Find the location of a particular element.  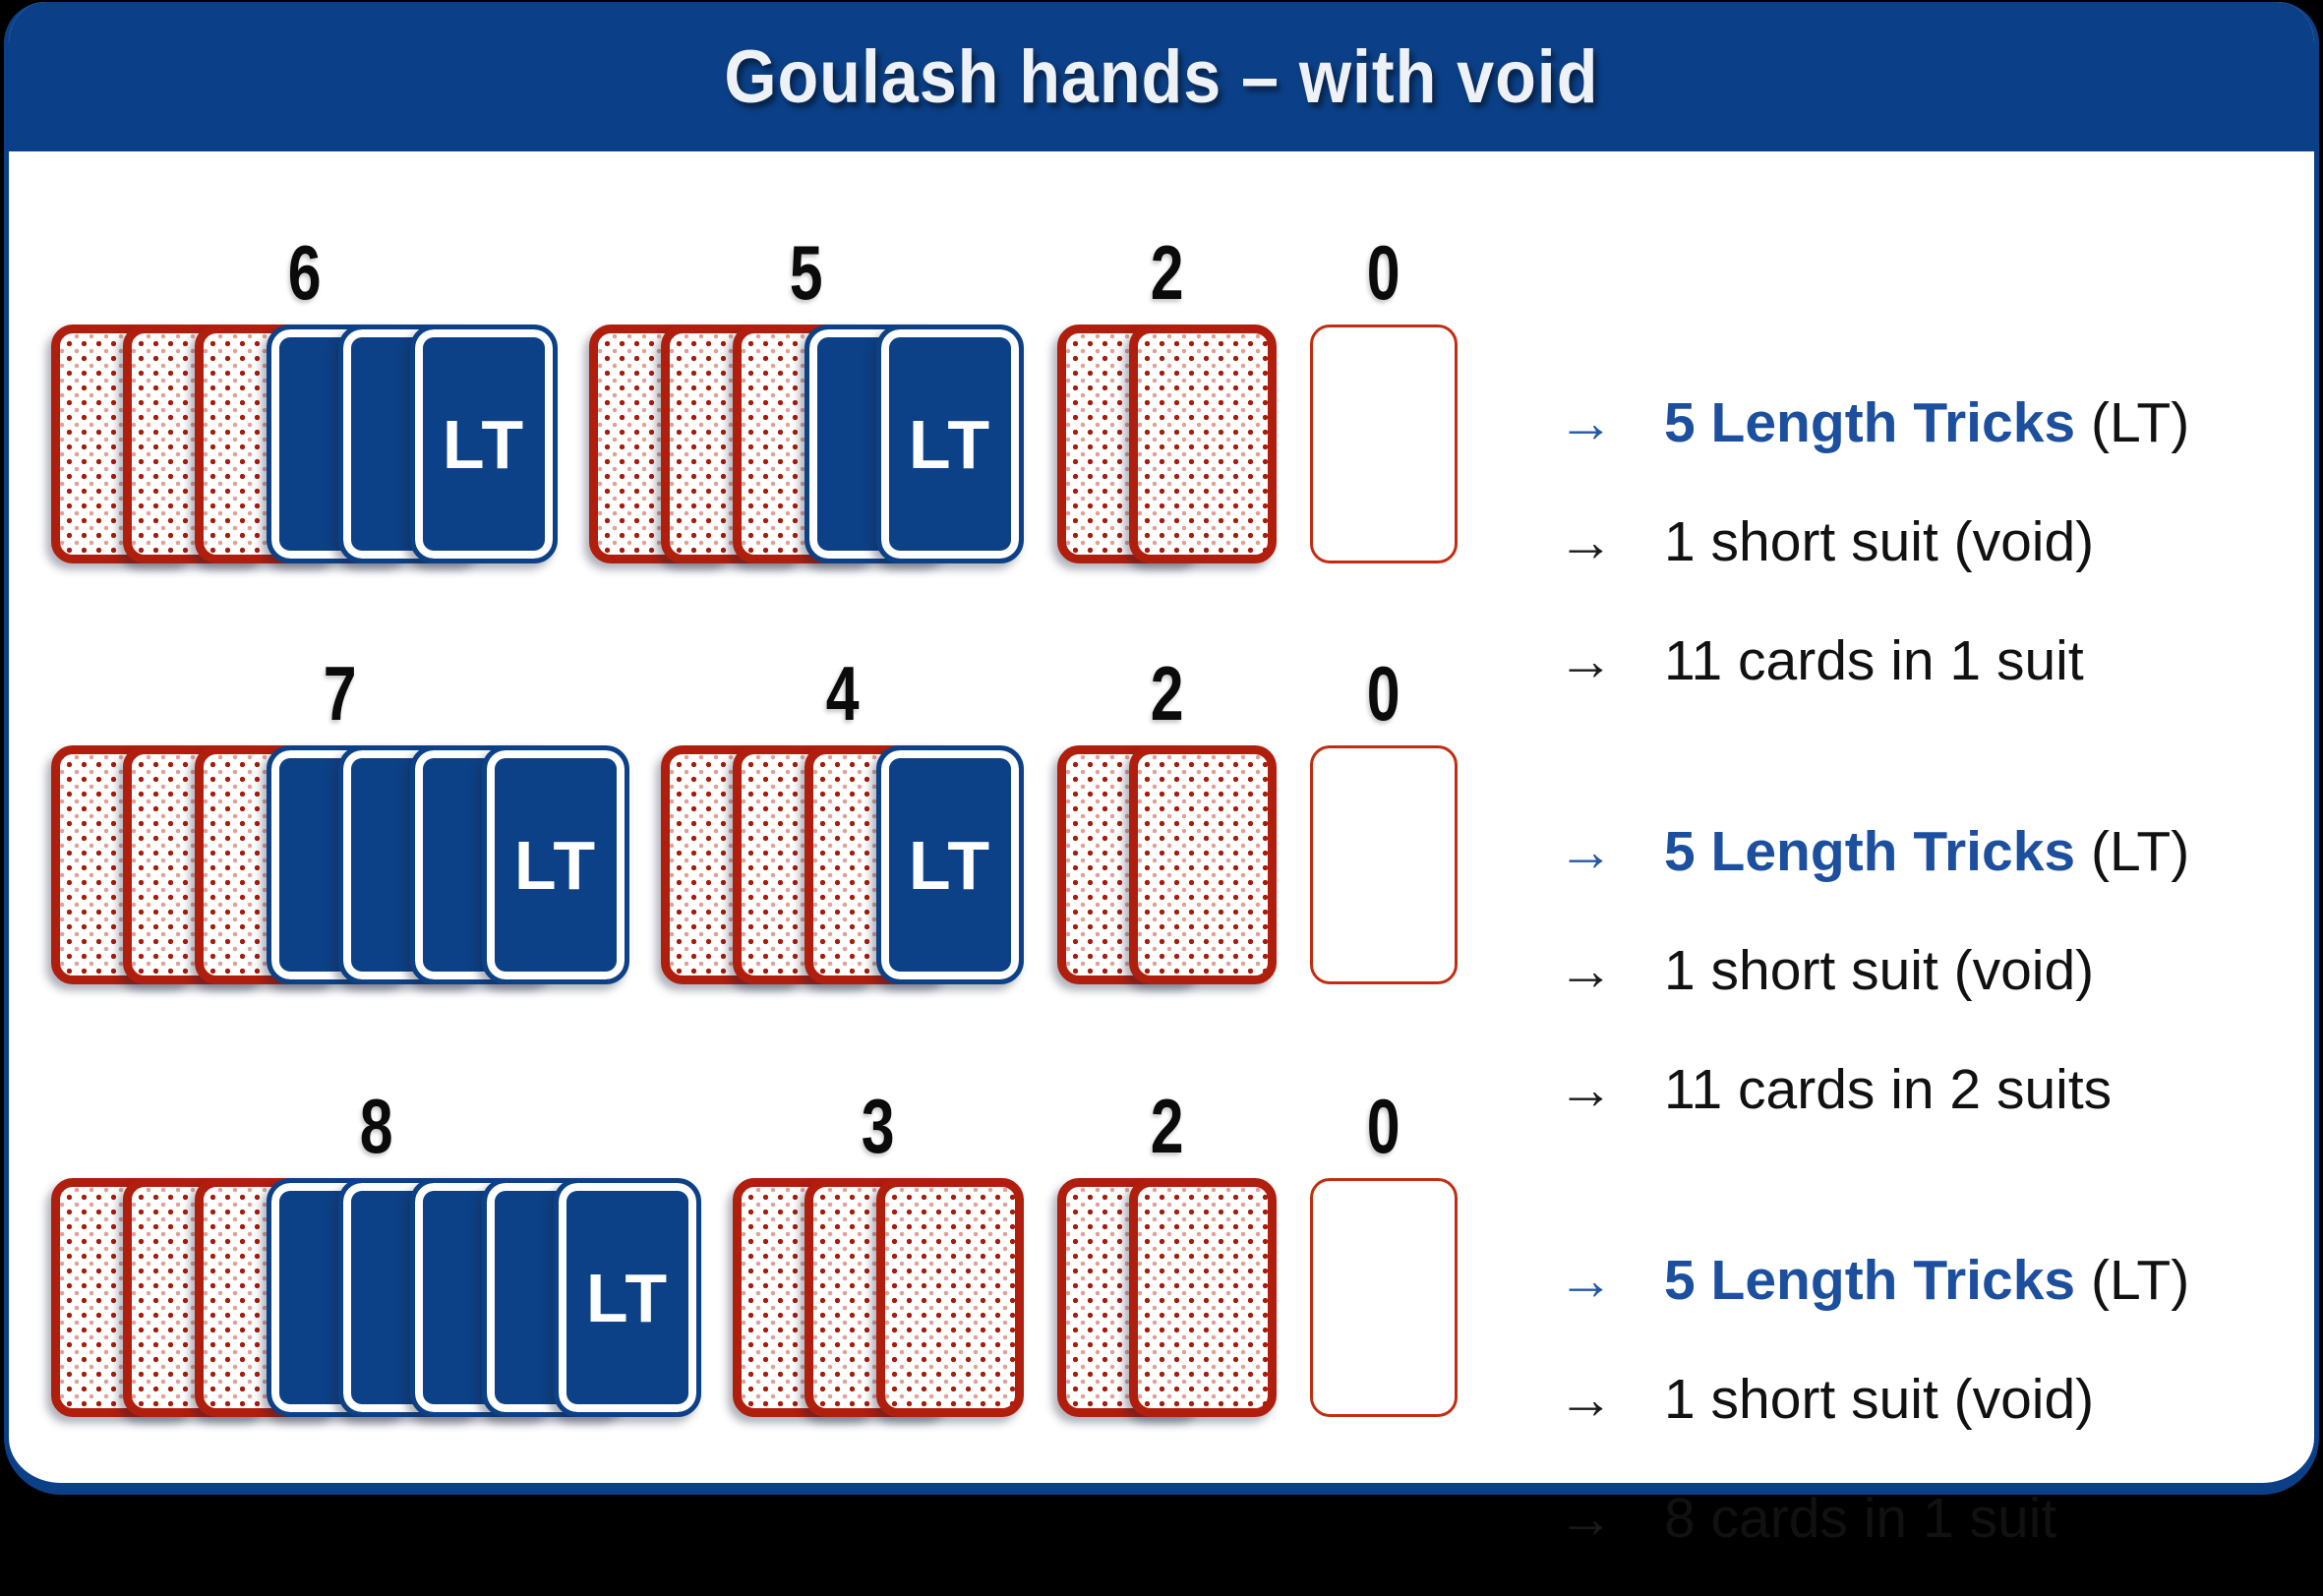

note-text: 11 cards in 2 suits is located at coordinates (1888, 1089).